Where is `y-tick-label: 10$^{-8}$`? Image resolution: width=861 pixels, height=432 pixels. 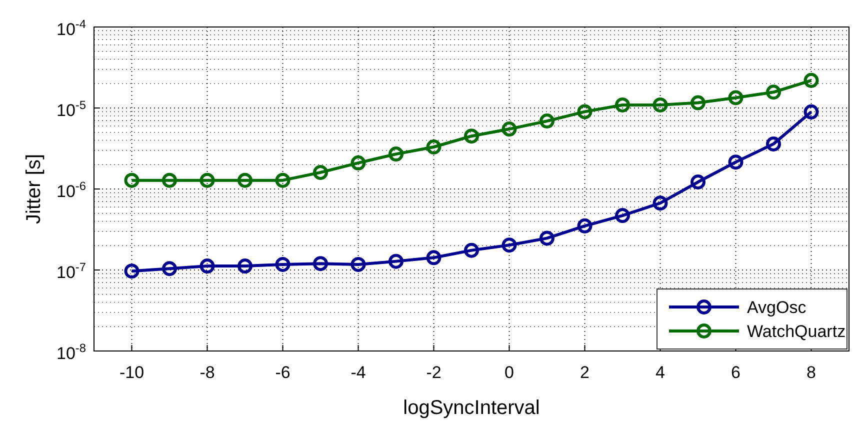
y-tick-label: 10$^{-8}$ is located at coordinates (71, 352).